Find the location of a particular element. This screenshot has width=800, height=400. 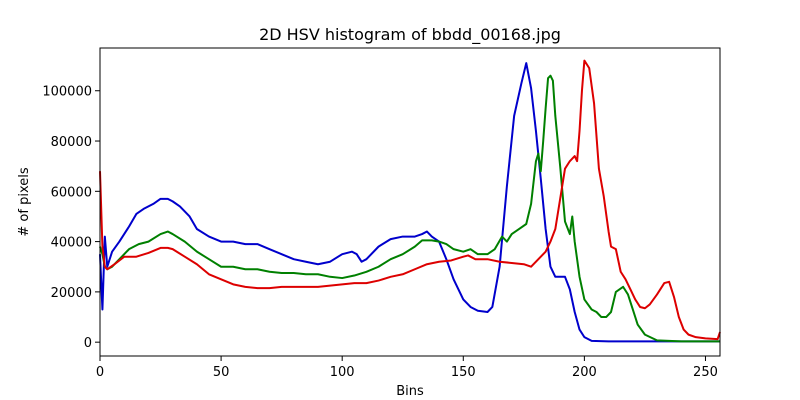

y-tick-label: 20000 is located at coordinates (71, 293).